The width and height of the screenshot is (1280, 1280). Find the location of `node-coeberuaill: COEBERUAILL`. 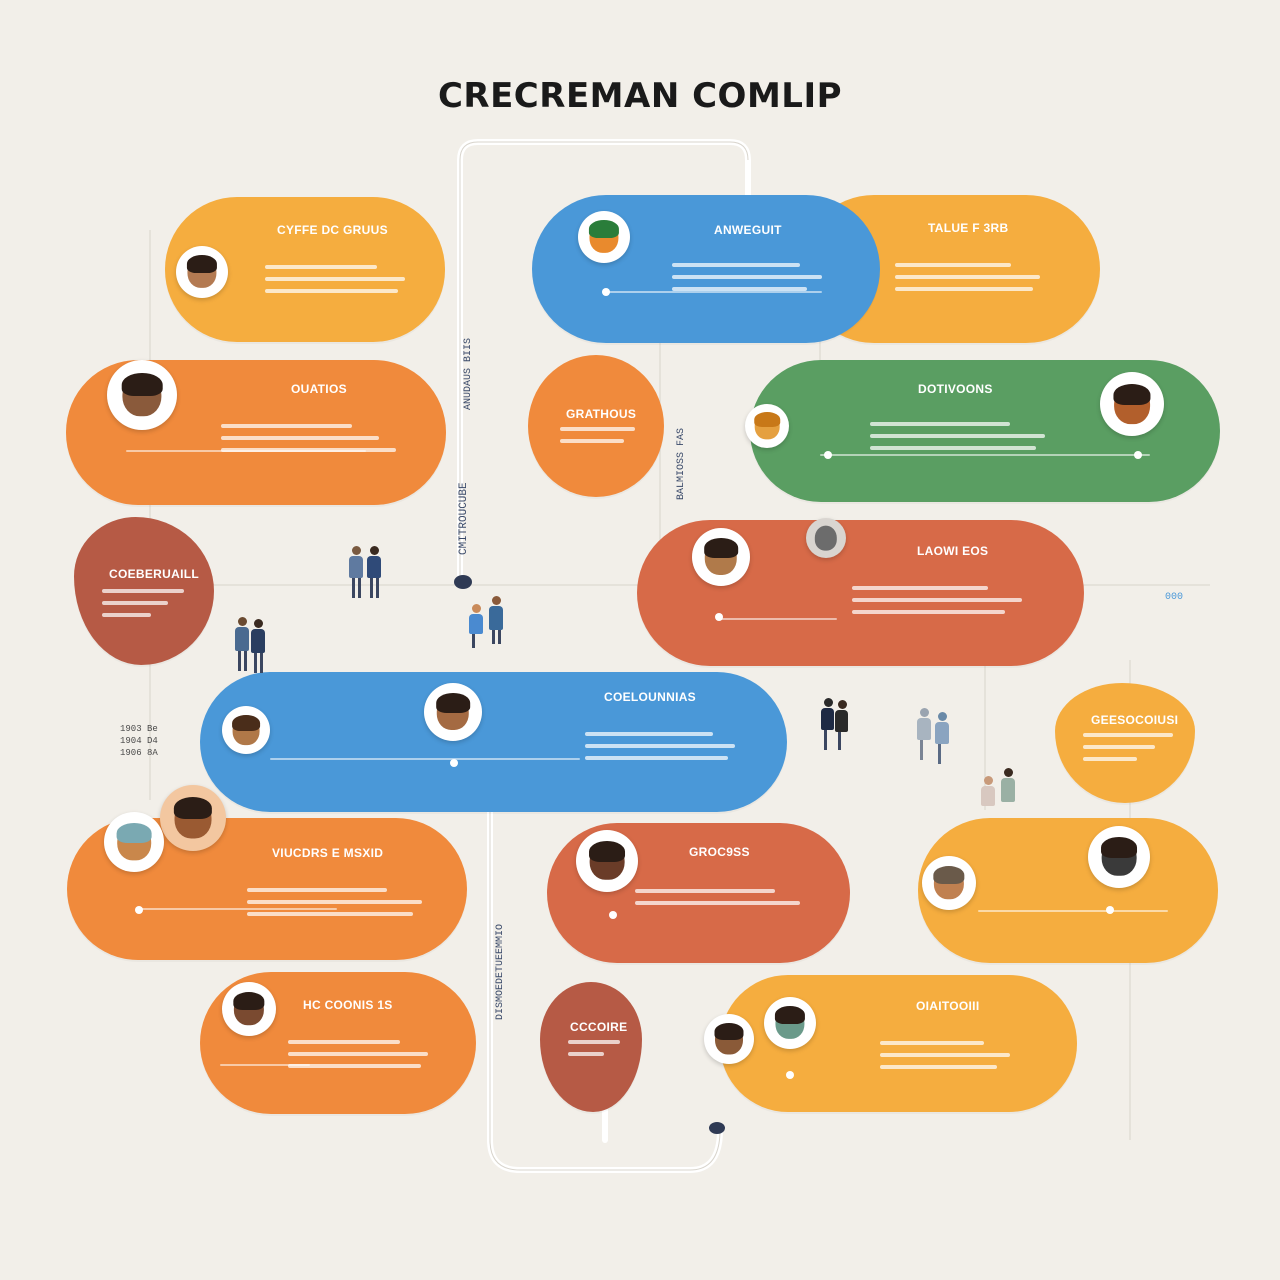

node-coeberuaill: COEBERUAILL is located at coordinates (144, 591).